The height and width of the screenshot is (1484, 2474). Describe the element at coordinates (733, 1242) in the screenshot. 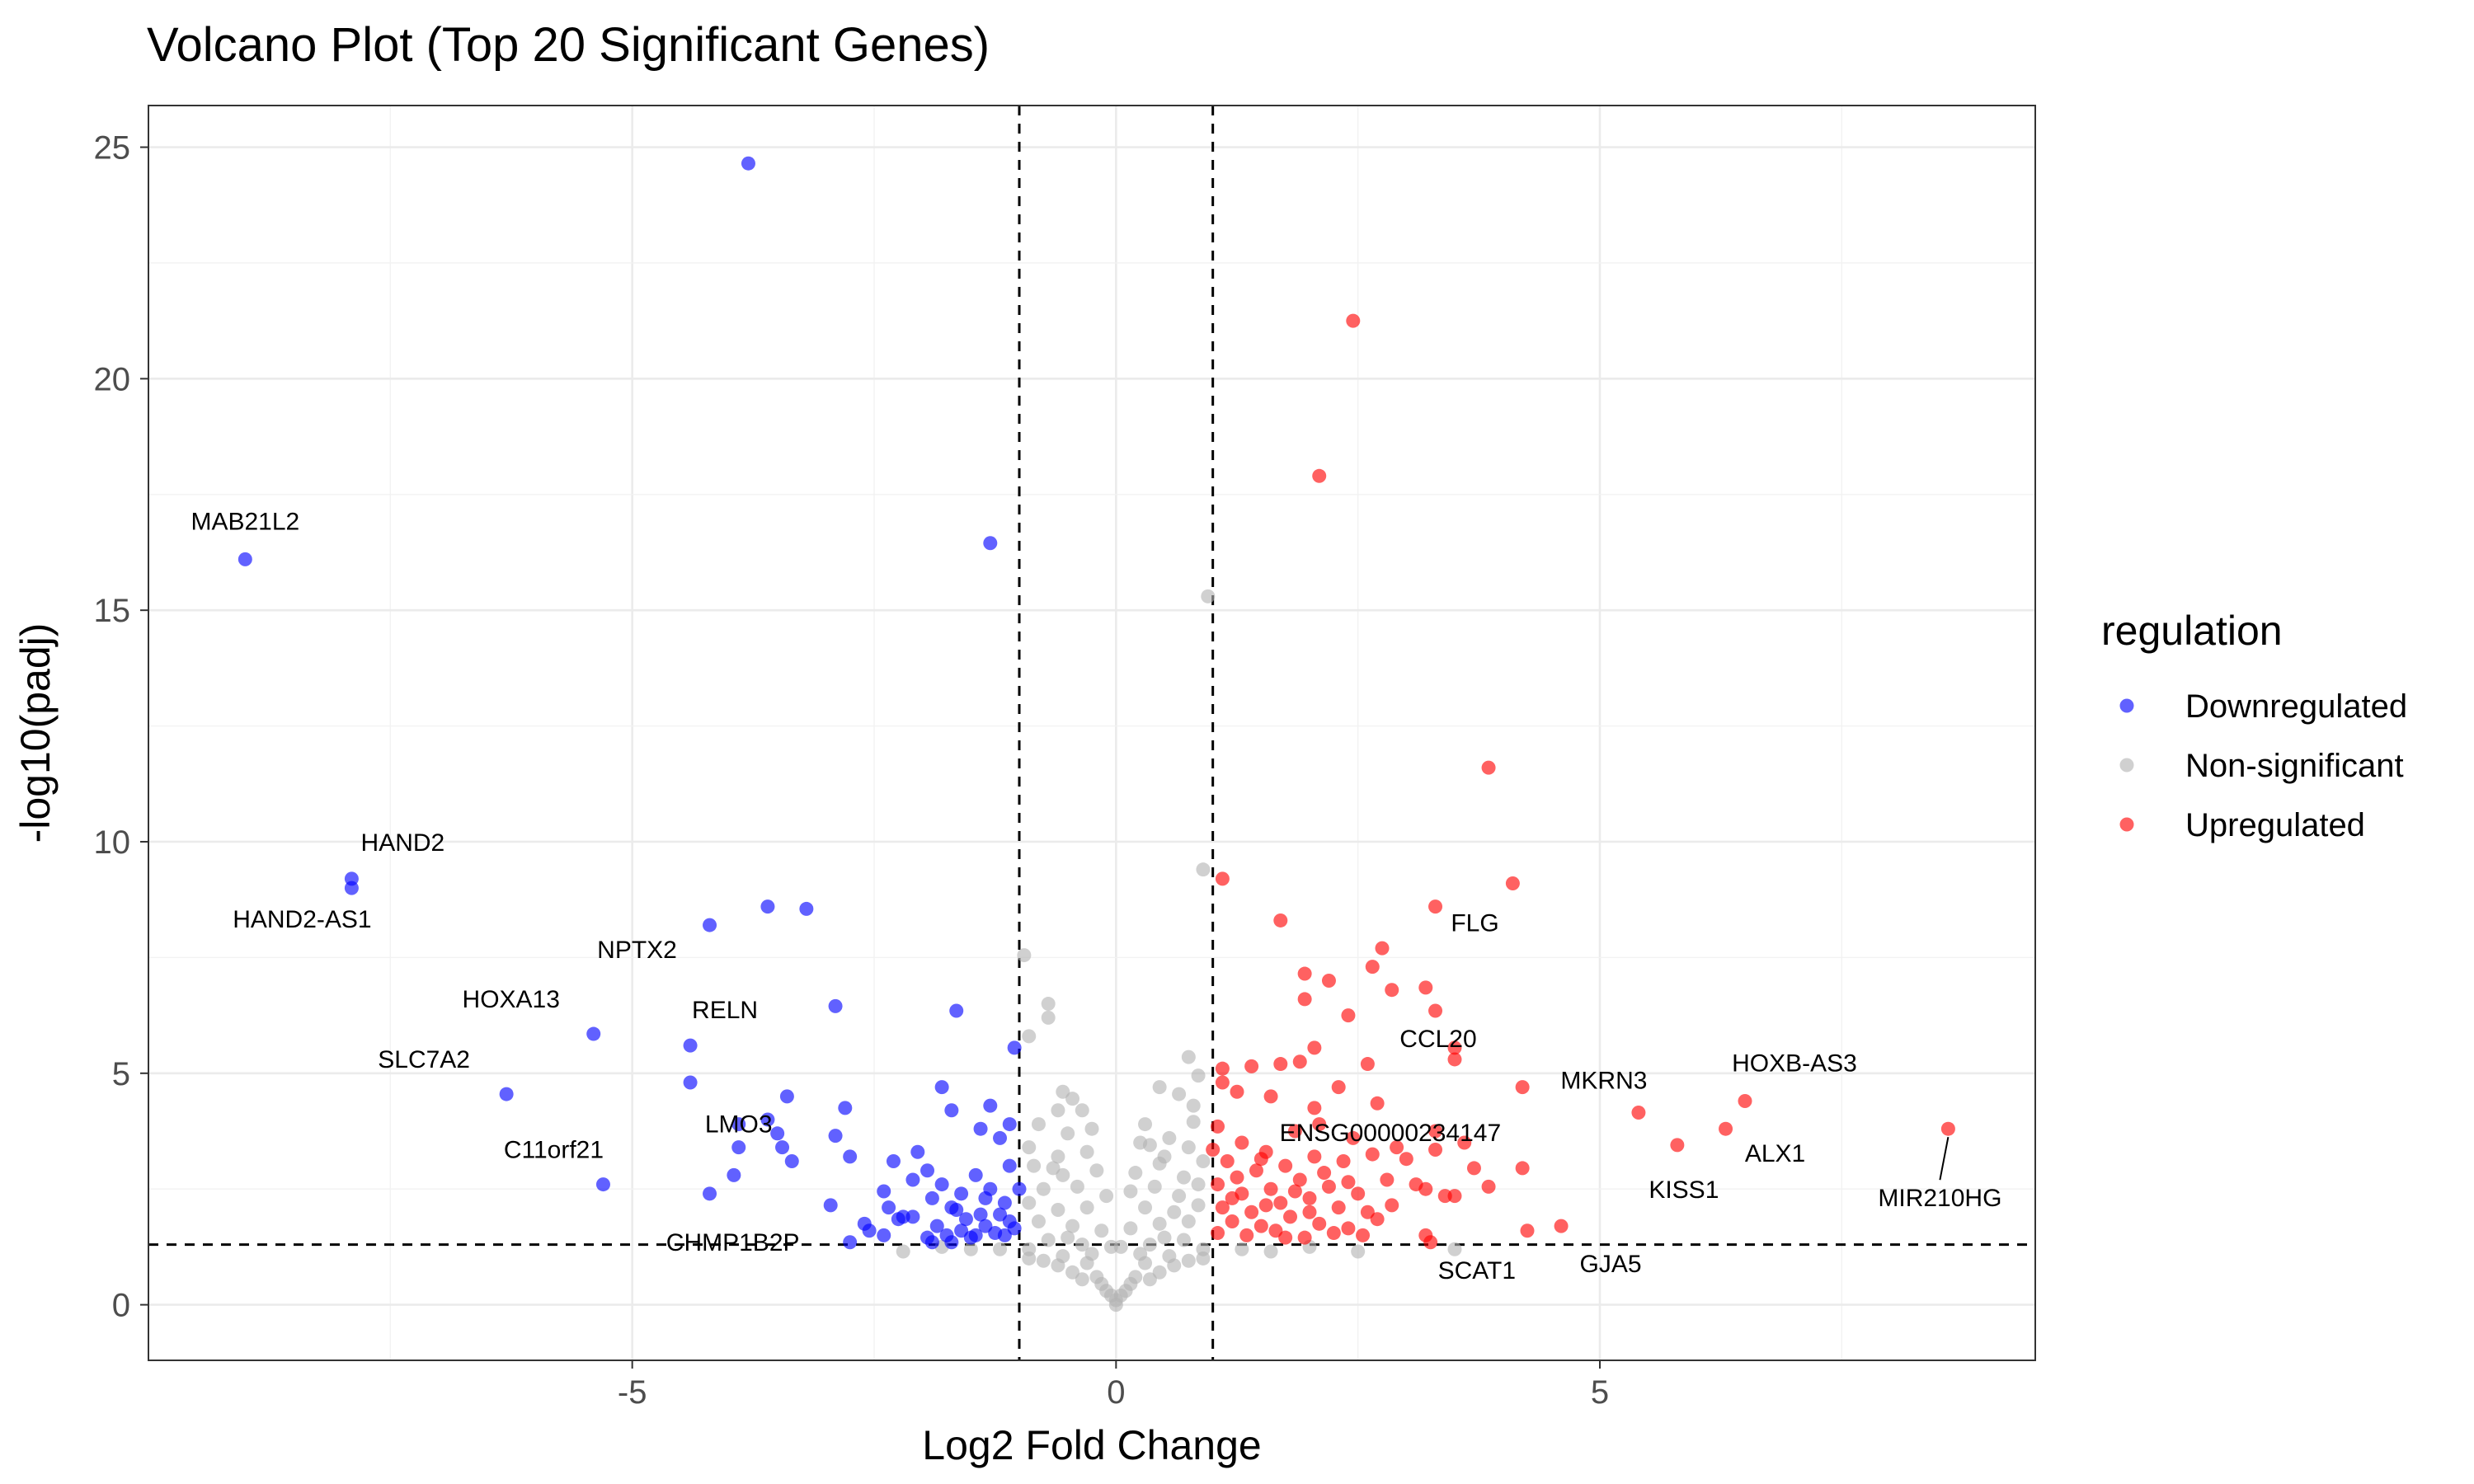

I see `gene-label: CHMP1B2P` at that location.